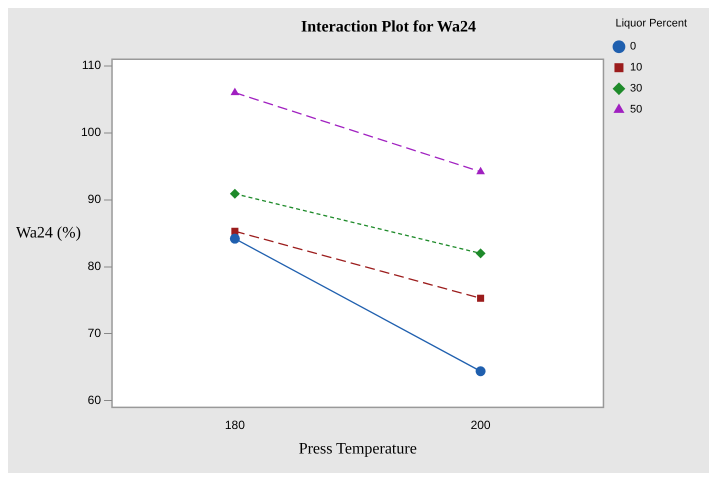 This screenshot has height=481, width=717. I want to click on x-tick-label: 180, so click(235, 425).